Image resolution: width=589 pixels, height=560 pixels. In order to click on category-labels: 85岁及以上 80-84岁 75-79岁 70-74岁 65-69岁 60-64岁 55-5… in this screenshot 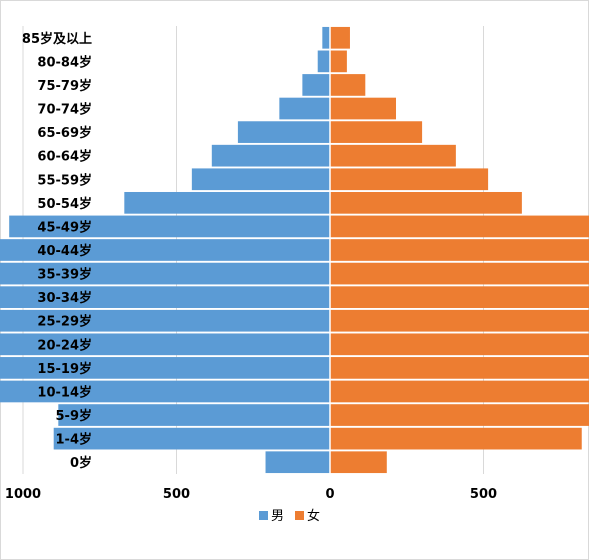, I will do `click(57, 251)`.